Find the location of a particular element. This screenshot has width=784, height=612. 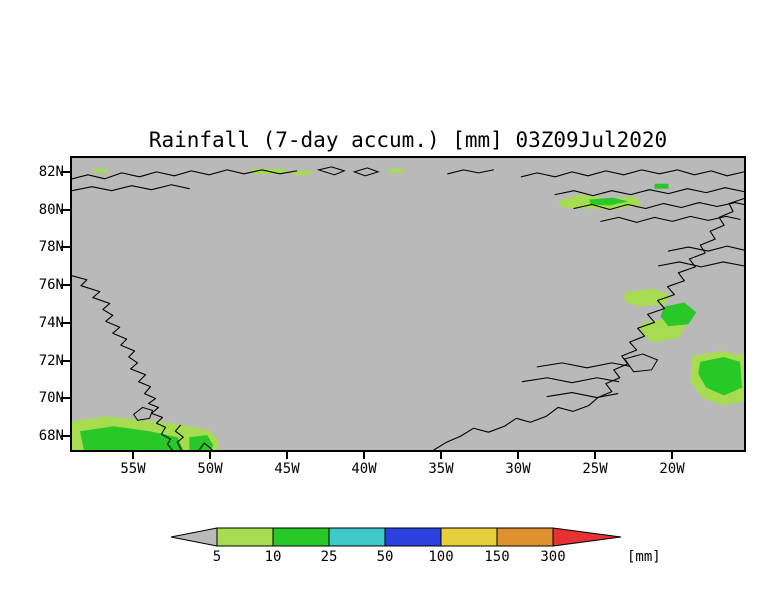

lon-label-40w: 40W is located at coordinates (364, 469).